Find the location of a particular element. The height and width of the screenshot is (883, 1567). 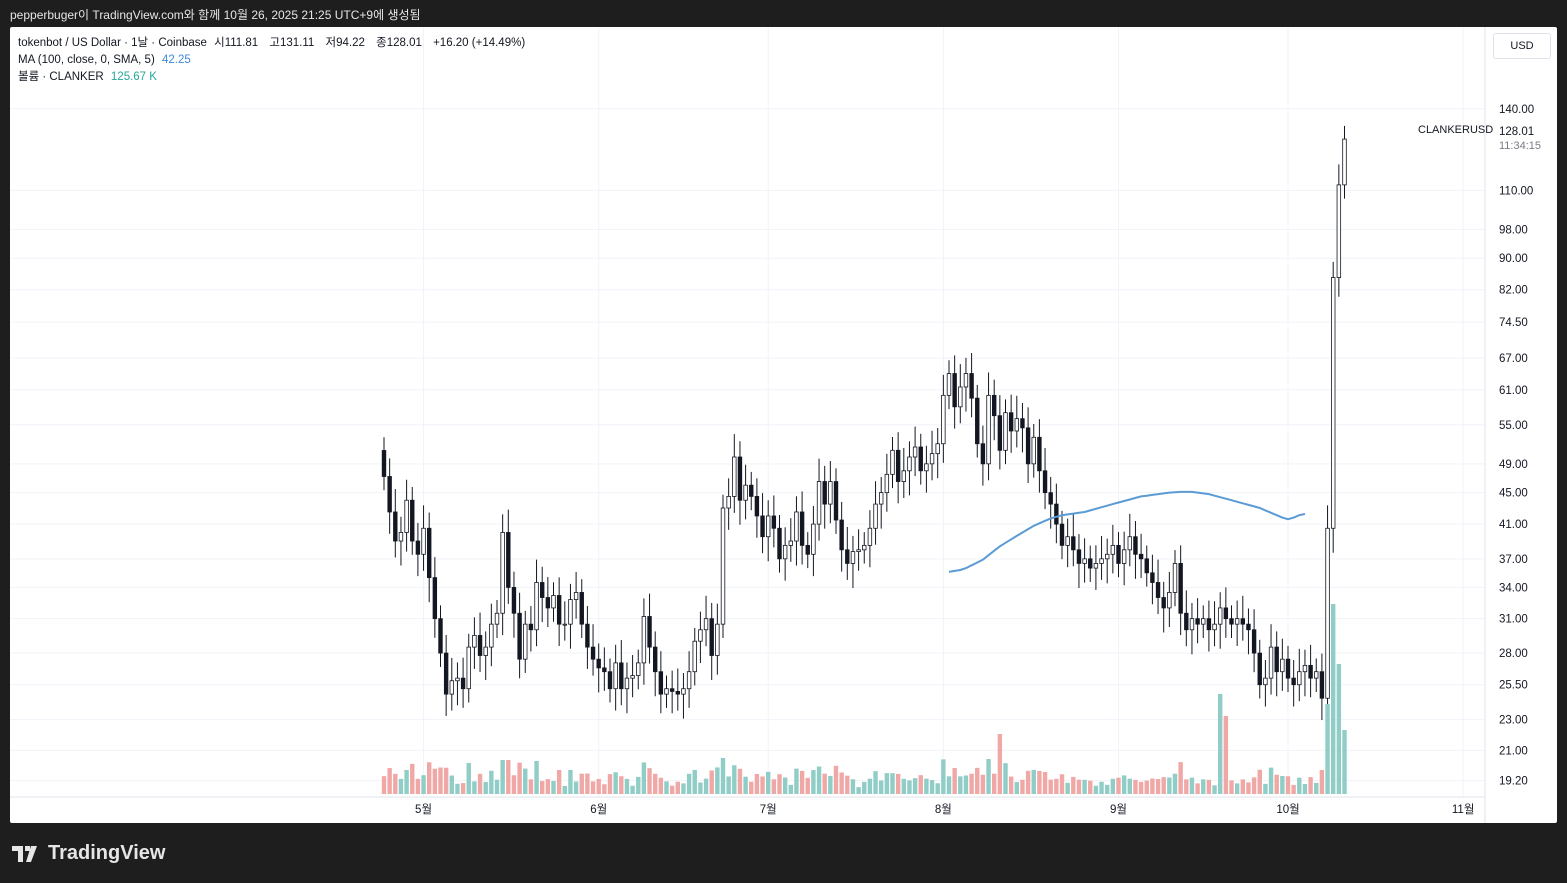

legend-volume-row: 볼륨 · CLANKER 125.67 K is located at coordinates (273, 77).